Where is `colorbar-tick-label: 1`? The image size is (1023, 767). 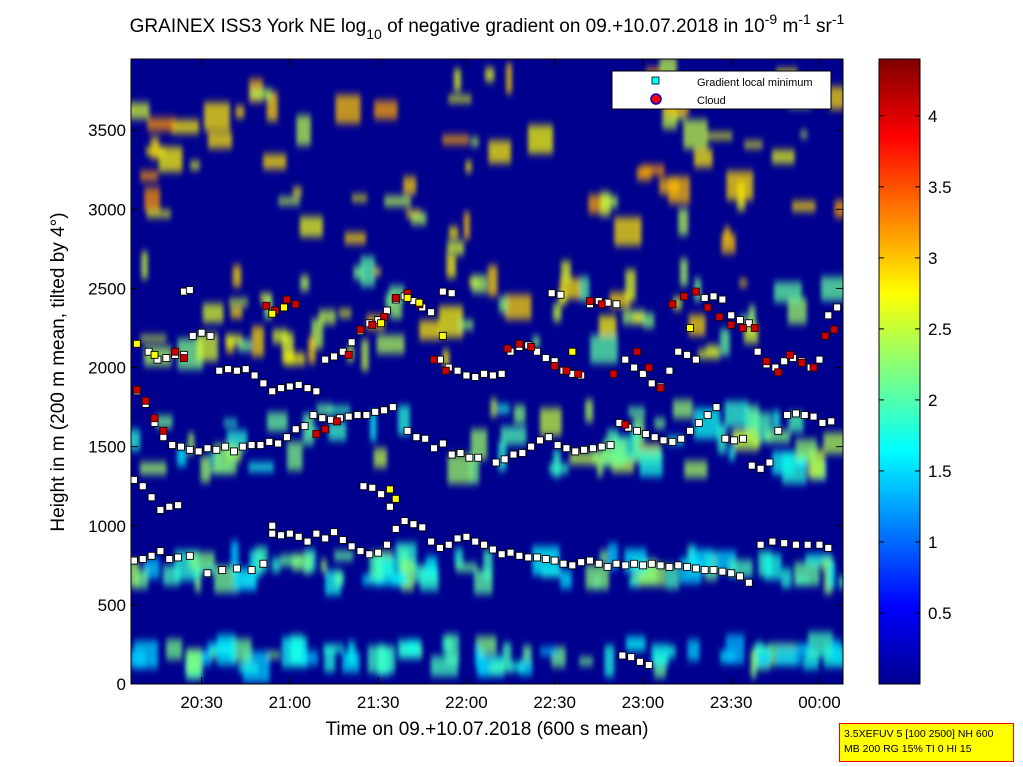 colorbar-tick-label: 1 is located at coordinates (932, 542).